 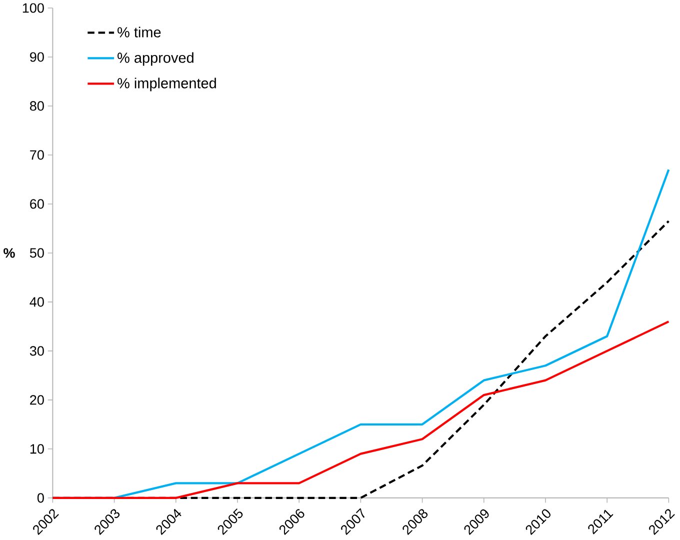 I want to click on legend-label: % time, so click(x=139, y=32).